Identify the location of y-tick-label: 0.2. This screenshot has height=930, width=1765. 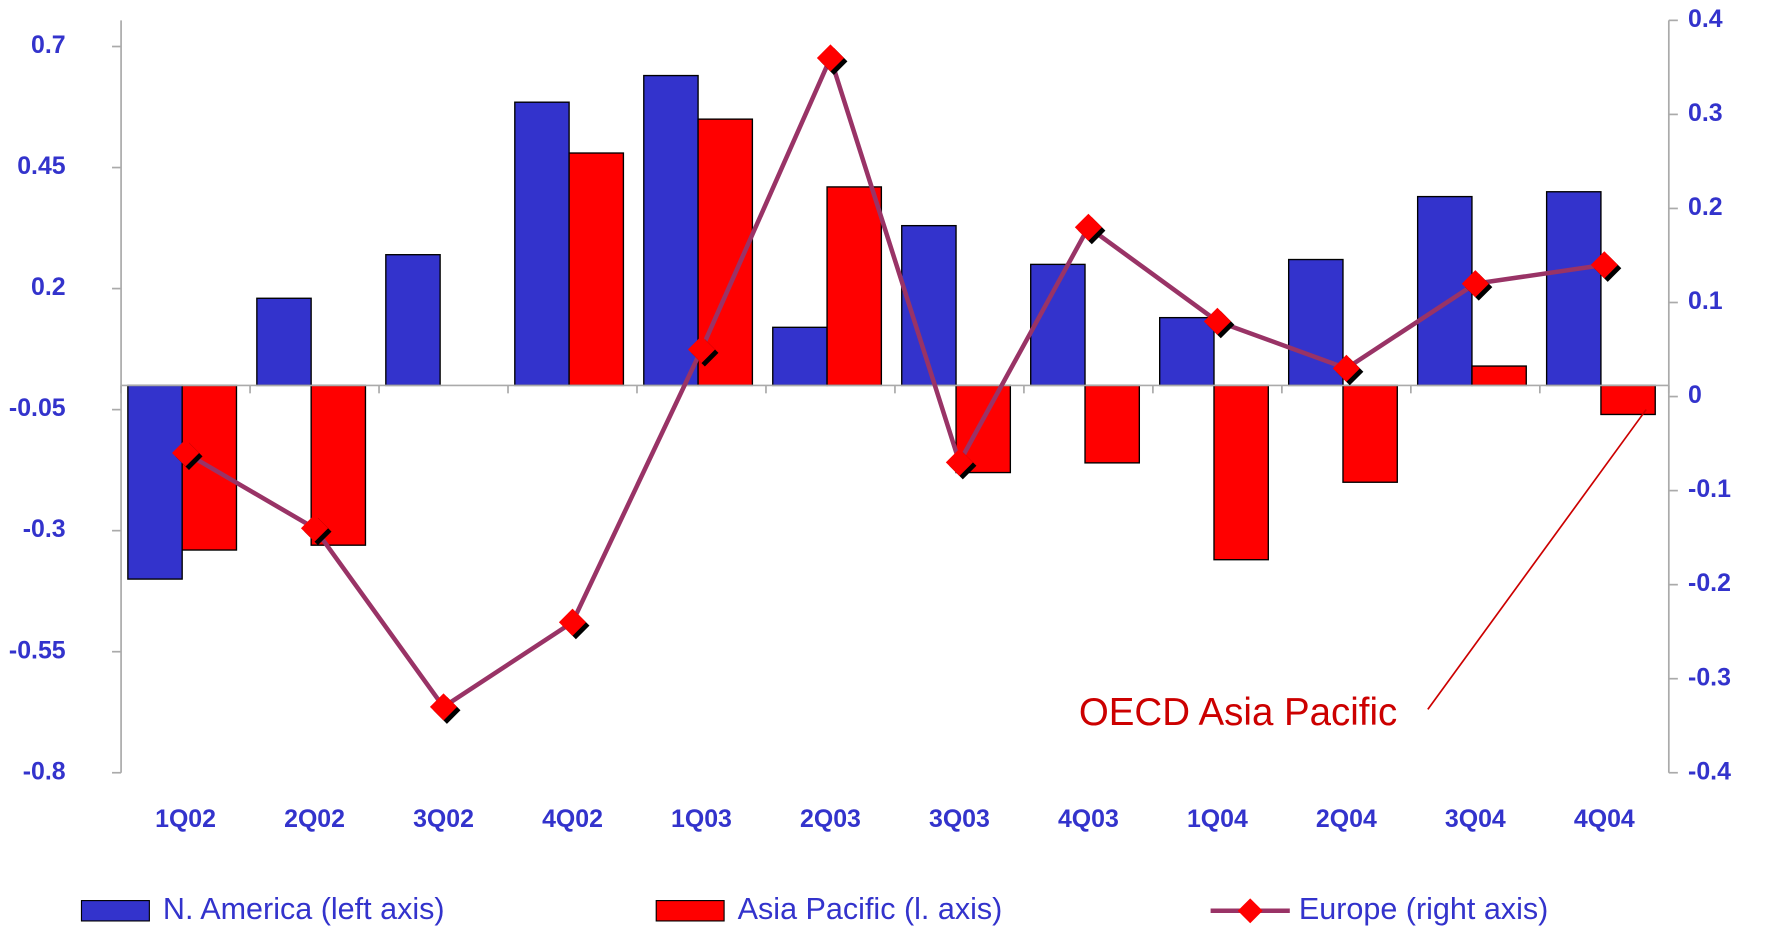
(48, 287).